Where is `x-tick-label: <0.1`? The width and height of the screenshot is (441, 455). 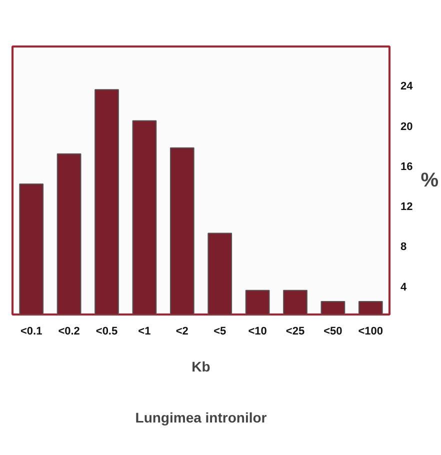 x-tick-label: <0.1 is located at coordinates (31, 332).